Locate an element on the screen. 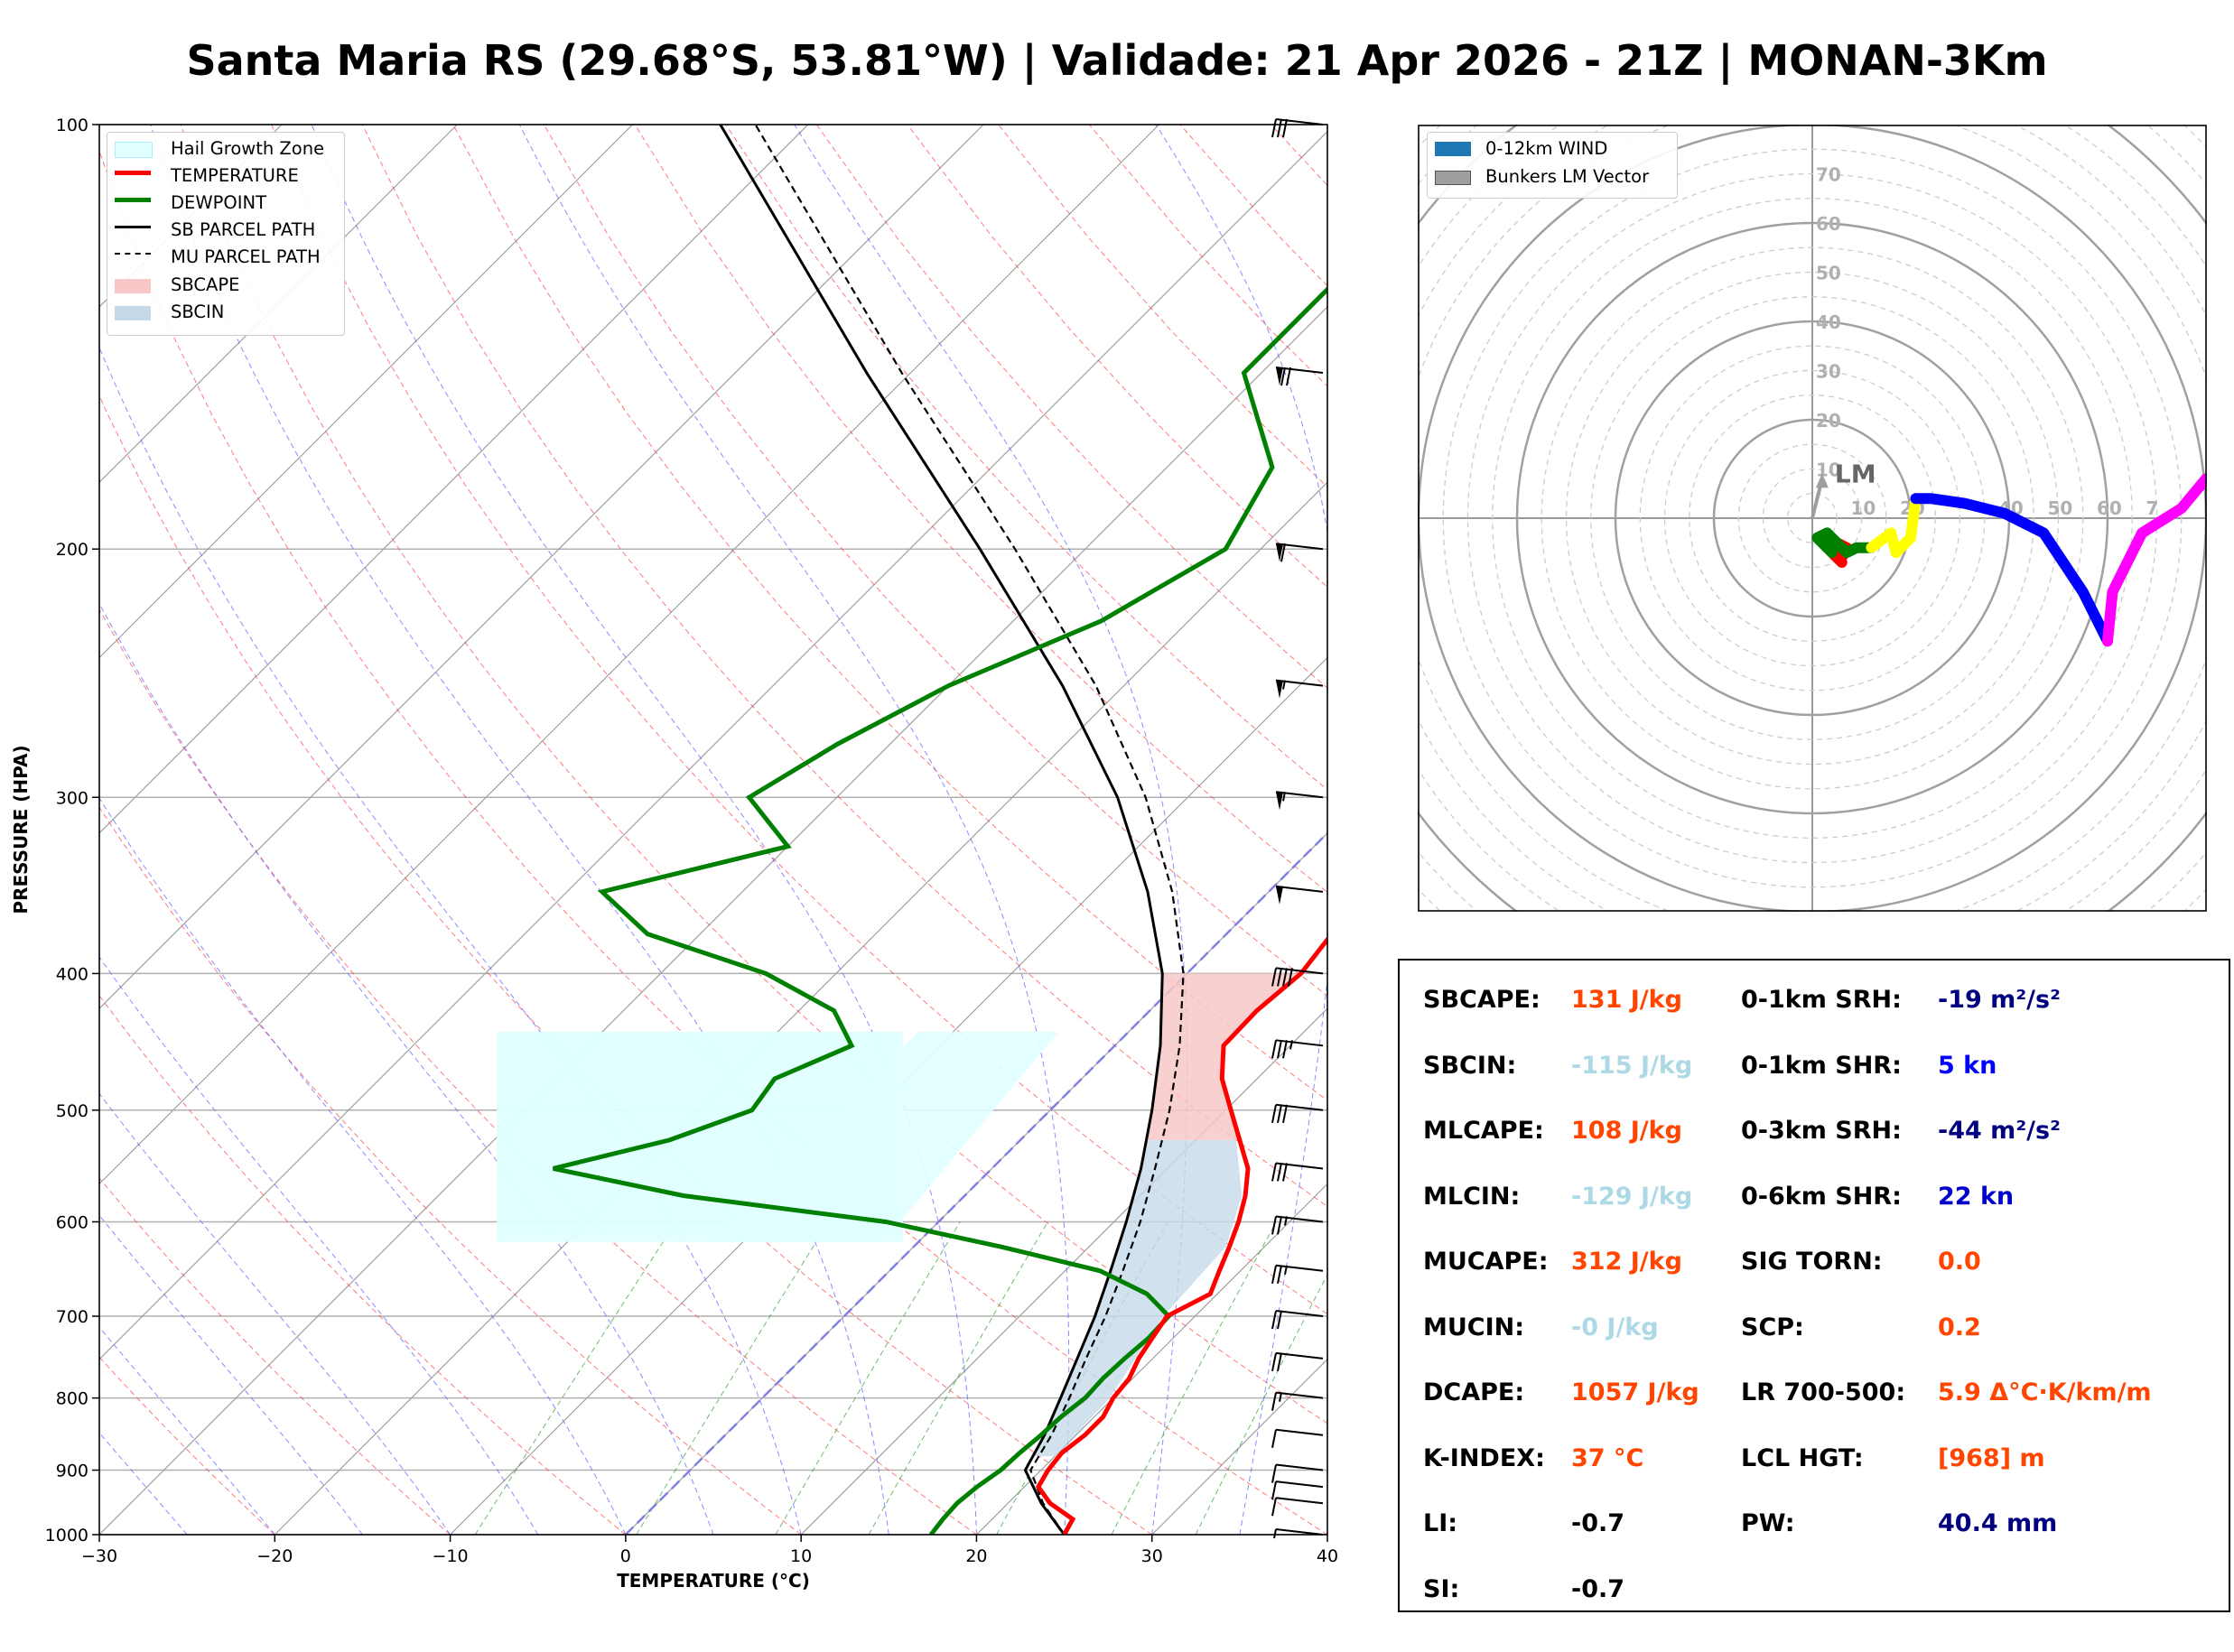 The width and height of the screenshot is (2234, 1652). hodo-ring is located at coordinates (1812, 518).